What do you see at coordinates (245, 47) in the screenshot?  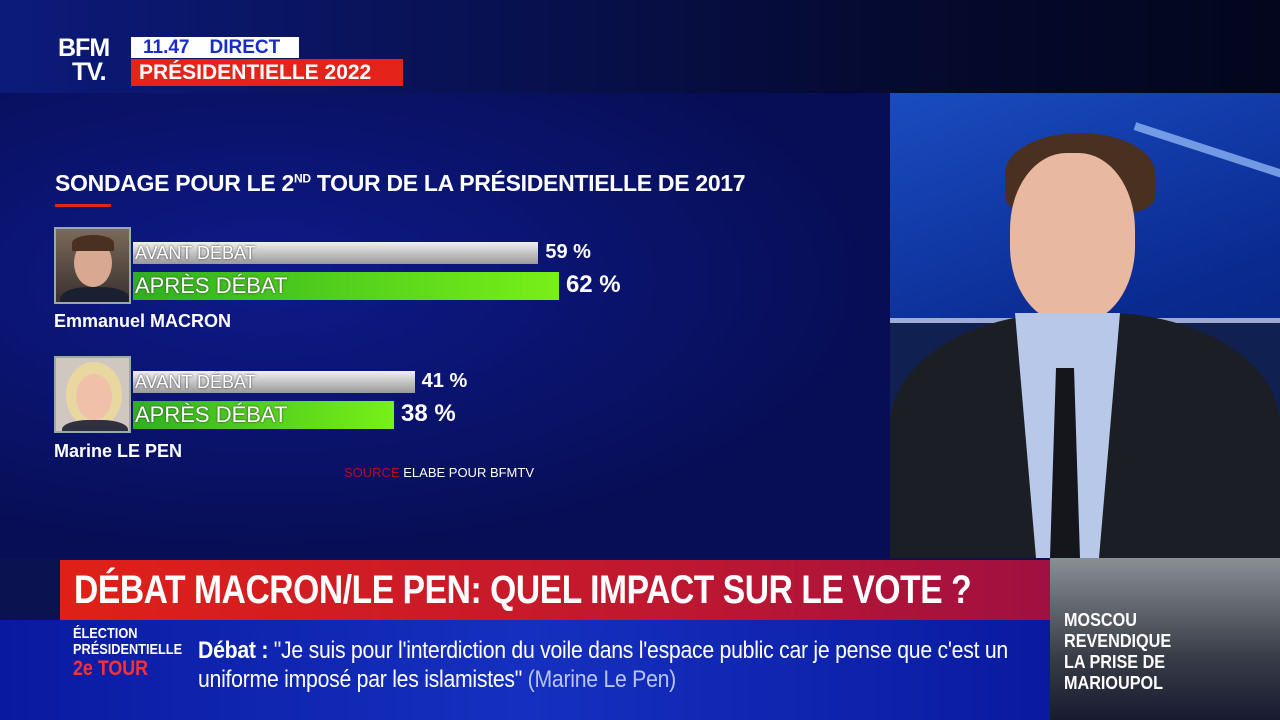 I see `live-label: DIRECT` at bounding box center [245, 47].